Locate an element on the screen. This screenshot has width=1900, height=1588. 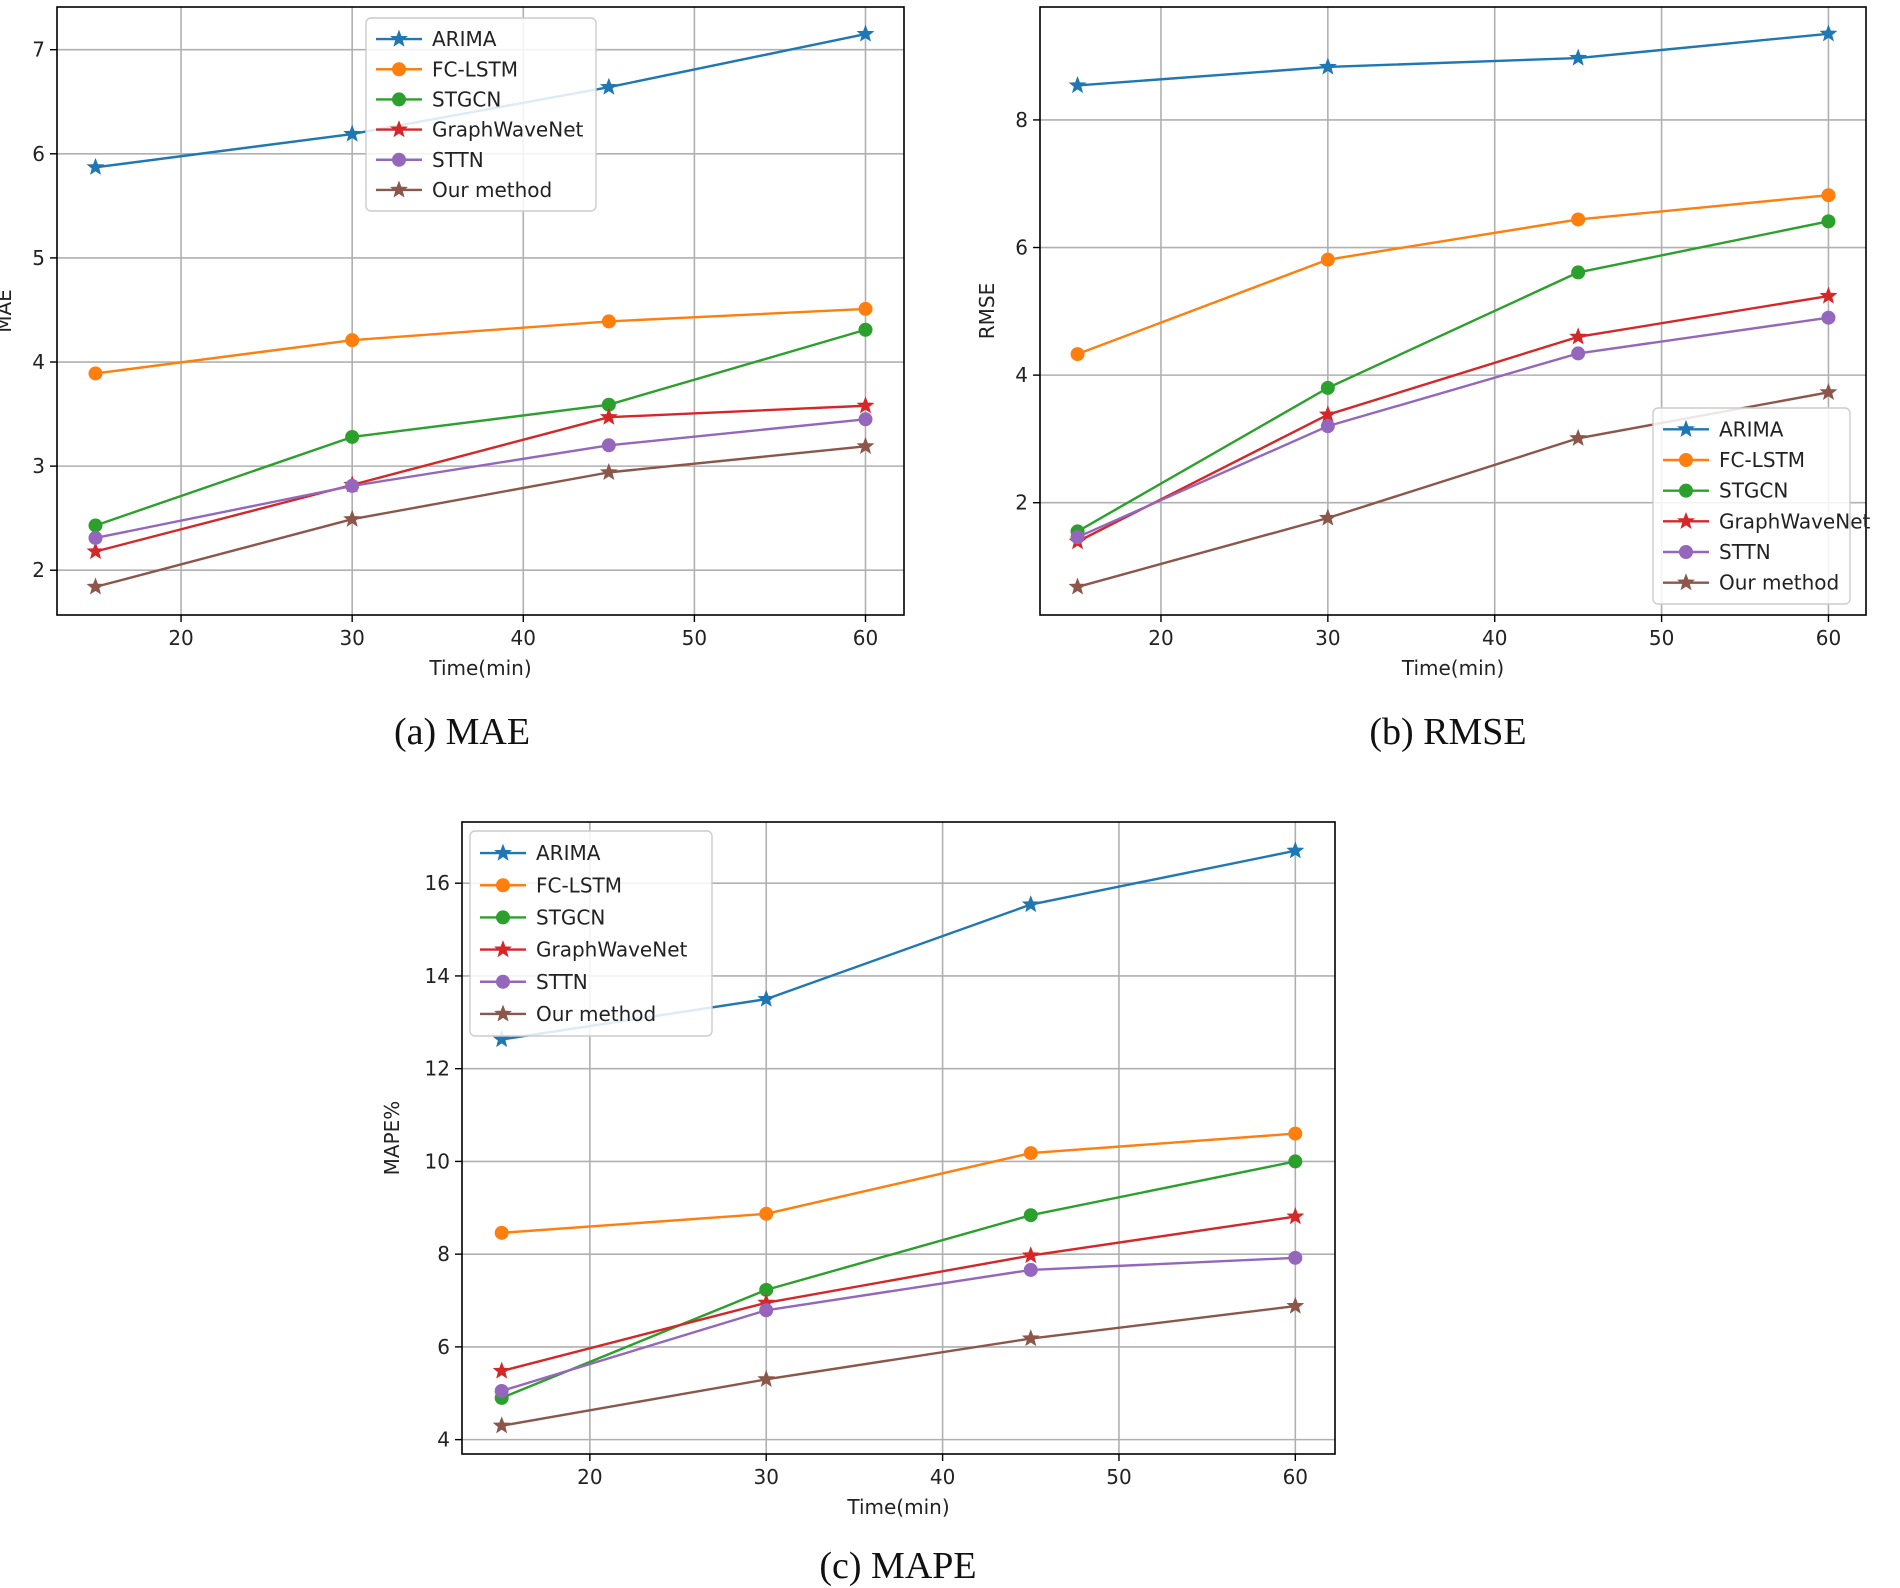
legend-label: FC-LSTM is located at coordinates (579, 885).